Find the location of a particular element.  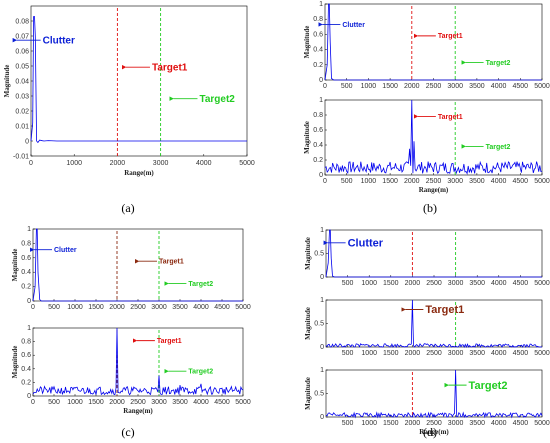

y-tick-label: 0.8 is located at coordinates (318, 19).